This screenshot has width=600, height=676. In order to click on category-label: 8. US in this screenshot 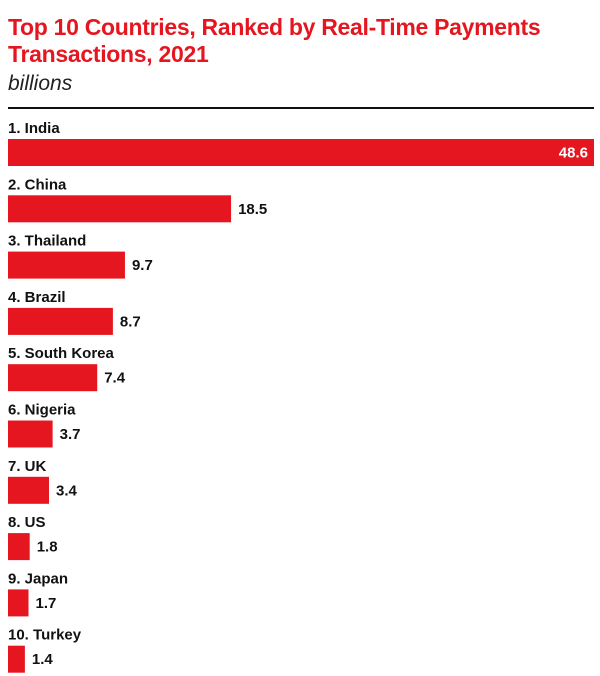, I will do `click(27, 522)`.